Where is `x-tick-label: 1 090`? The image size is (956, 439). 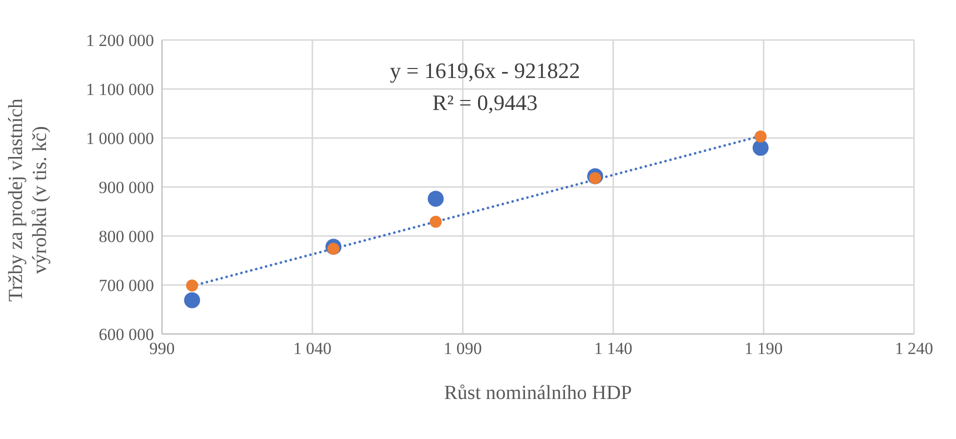 x-tick-label: 1 090 is located at coordinates (463, 348).